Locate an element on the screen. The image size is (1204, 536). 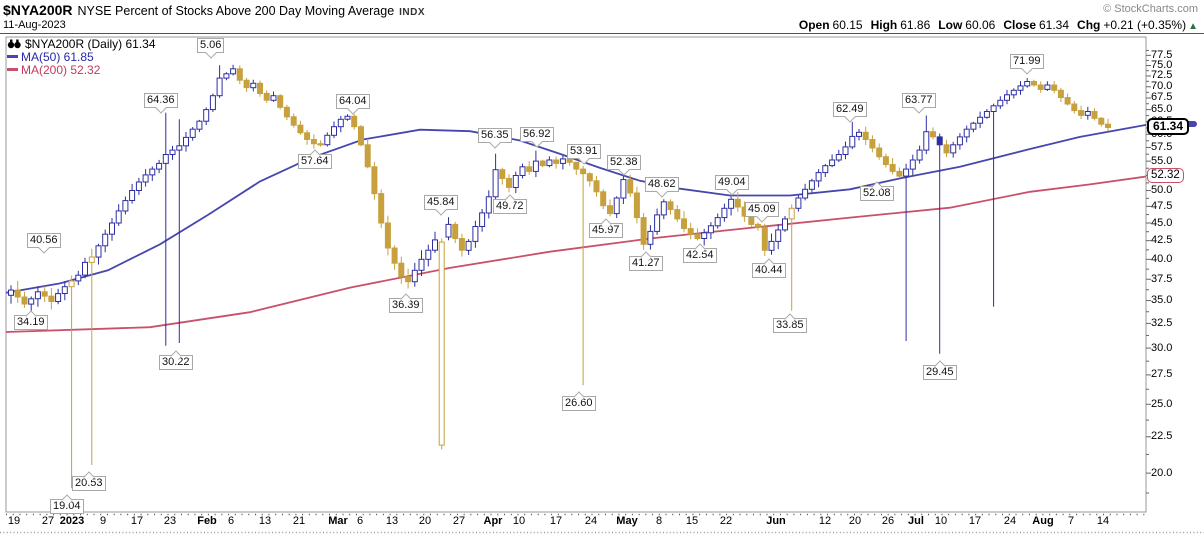
annotation-callout: 20.53 is located at coordinates (89, 483).